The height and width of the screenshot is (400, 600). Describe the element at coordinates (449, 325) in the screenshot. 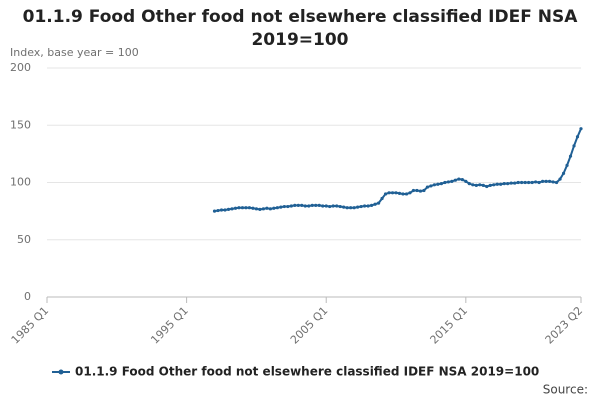

I see `x-tick-label: 2015 Q1` at that location.